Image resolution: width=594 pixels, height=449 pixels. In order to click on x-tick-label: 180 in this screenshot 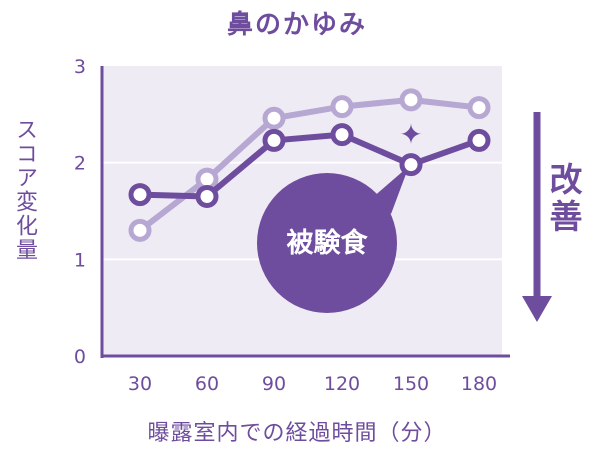, I will do `click(479, 384)`.